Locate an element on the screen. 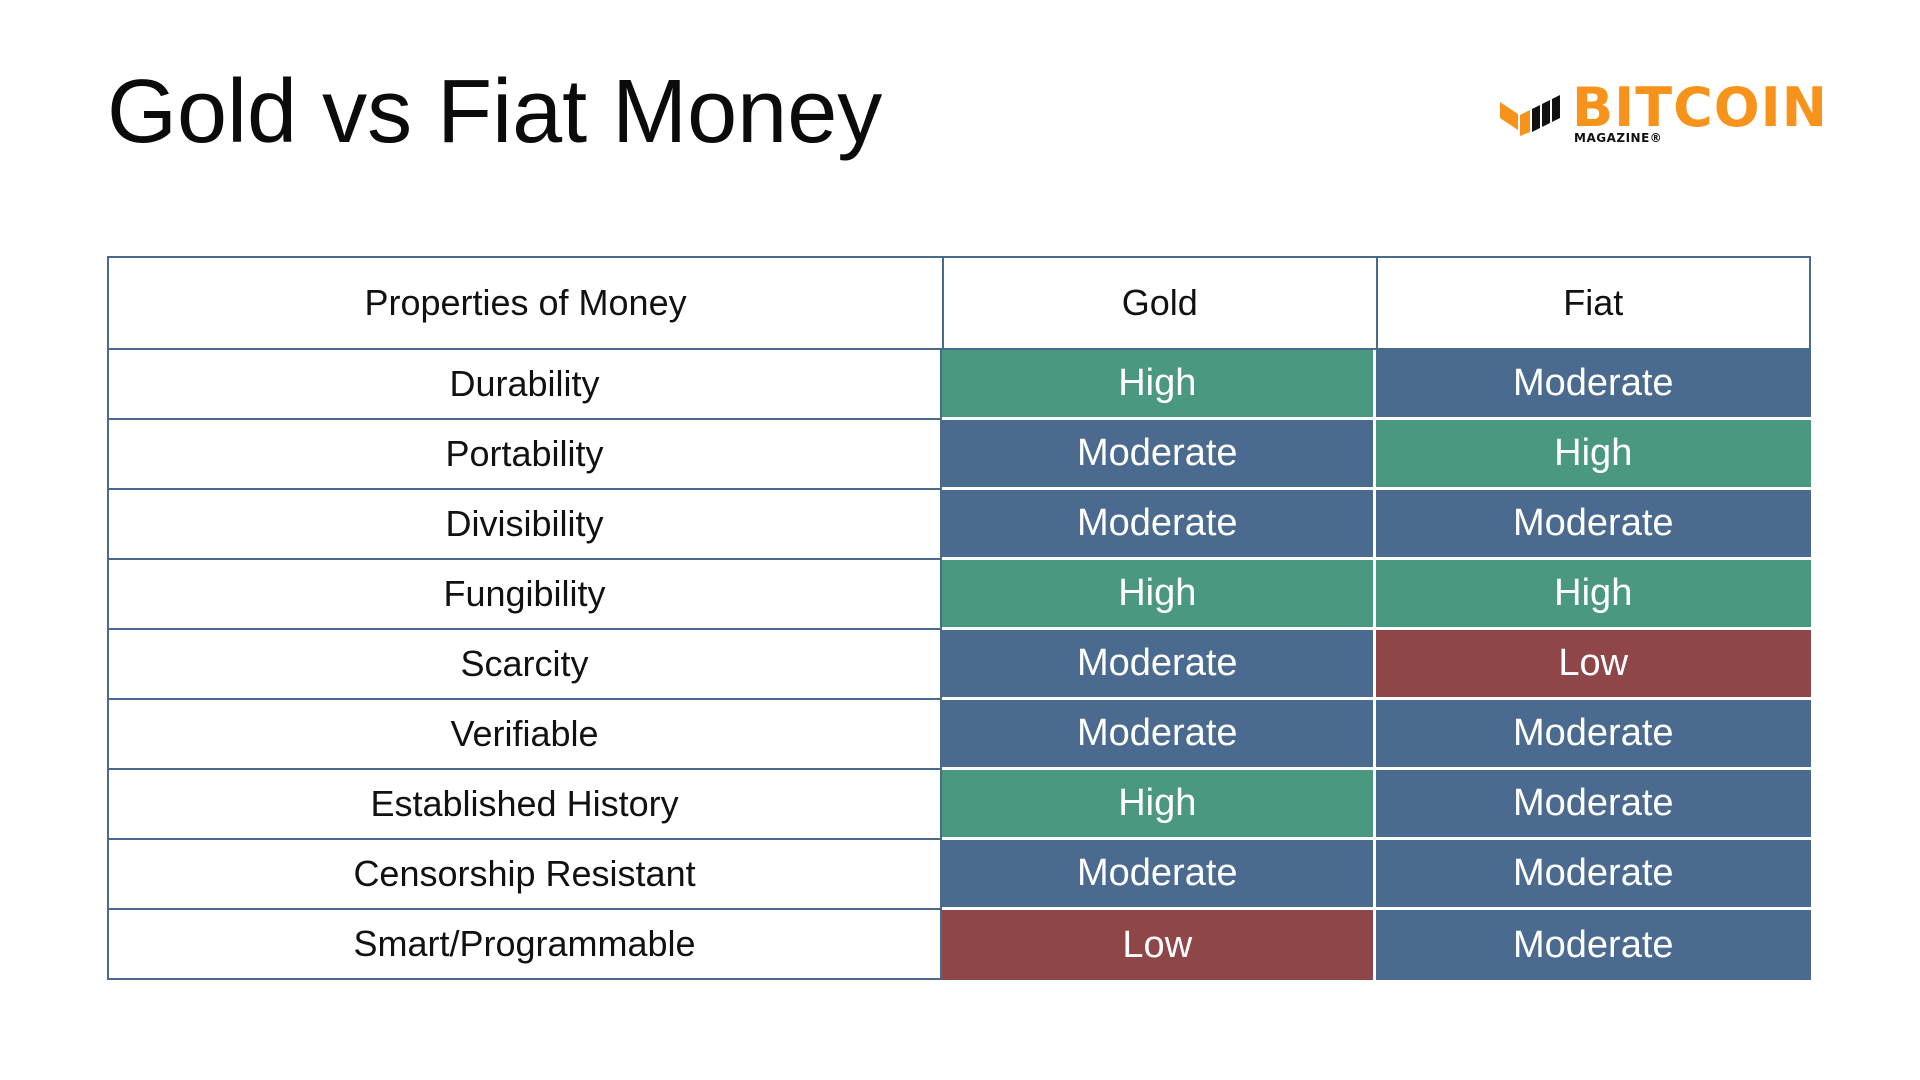 This screenshot has height=1080, width=1920. header-properties: Properties of Money is located at coordinates (525, 303).